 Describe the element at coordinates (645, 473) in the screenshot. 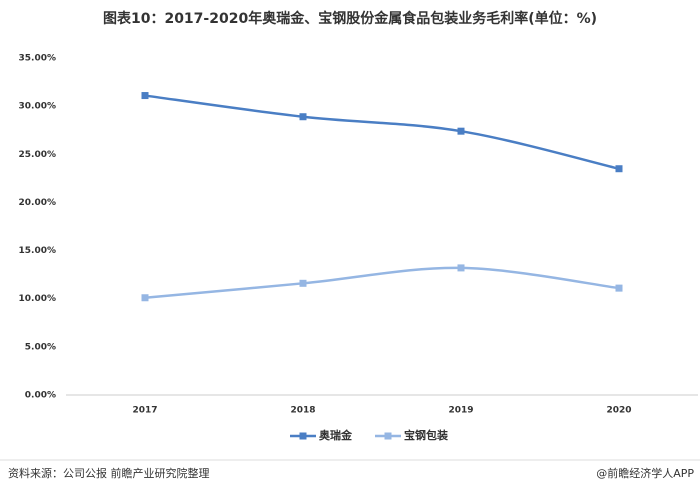

I see `credit: @前瞻经济学人APP` at that location.